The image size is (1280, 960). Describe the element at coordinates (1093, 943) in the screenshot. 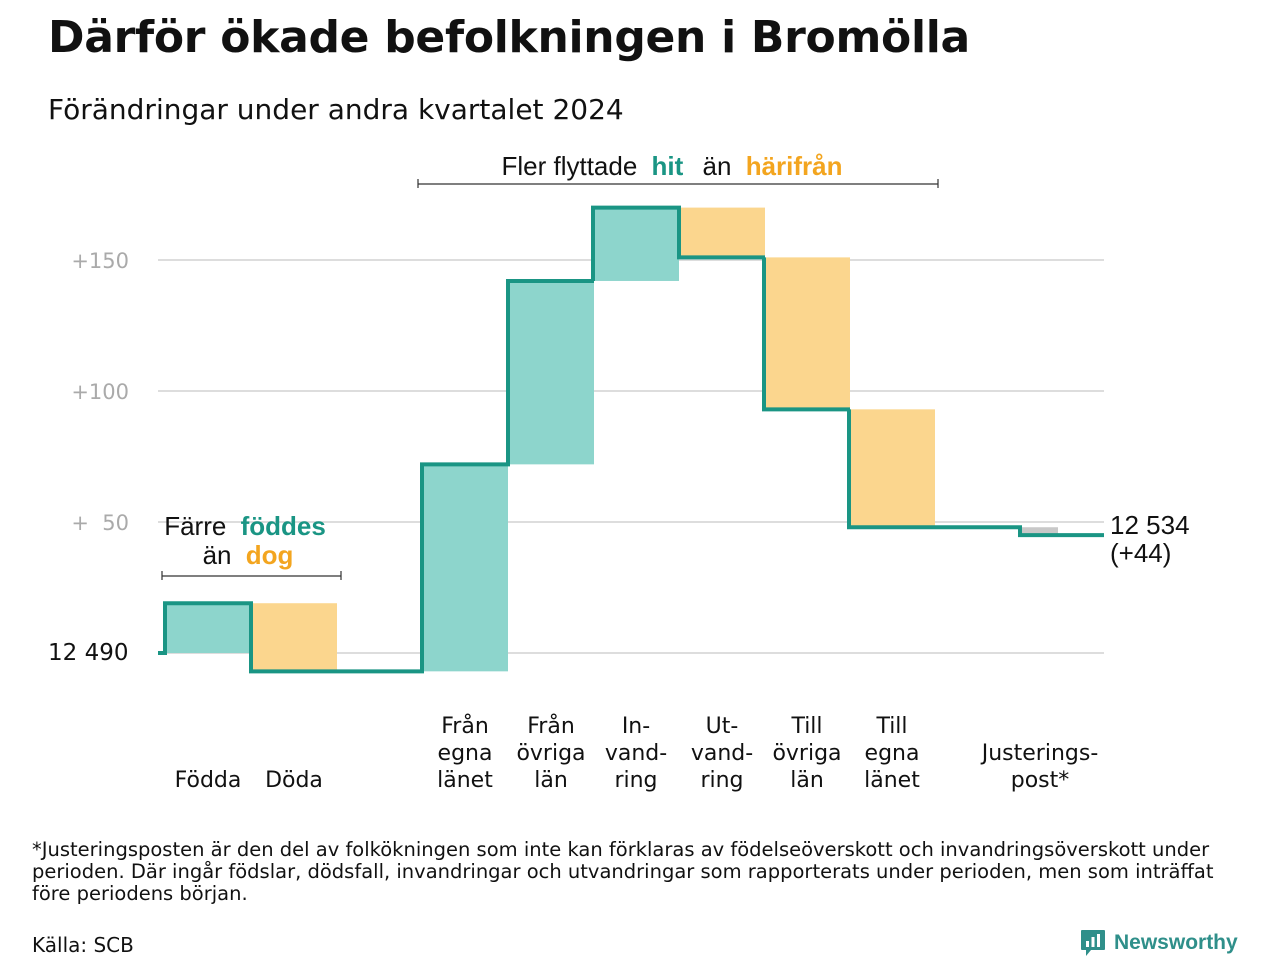

I see `newsworthy-logo-icon` at that location.